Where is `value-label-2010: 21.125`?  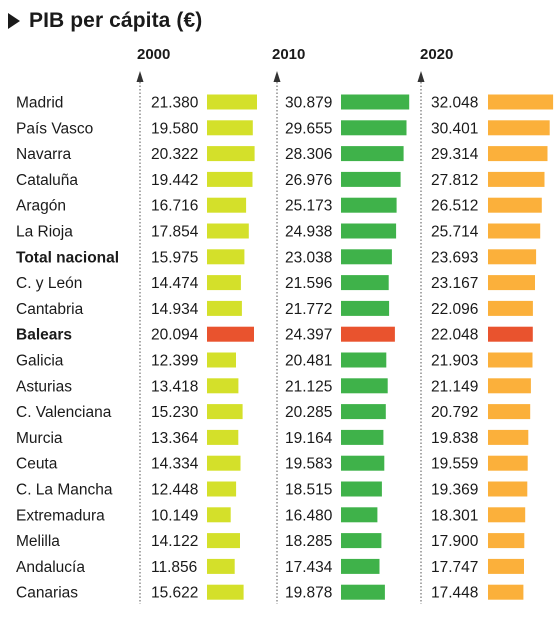 value-label-2010: 21.125 is located at coordinates (308, 386).